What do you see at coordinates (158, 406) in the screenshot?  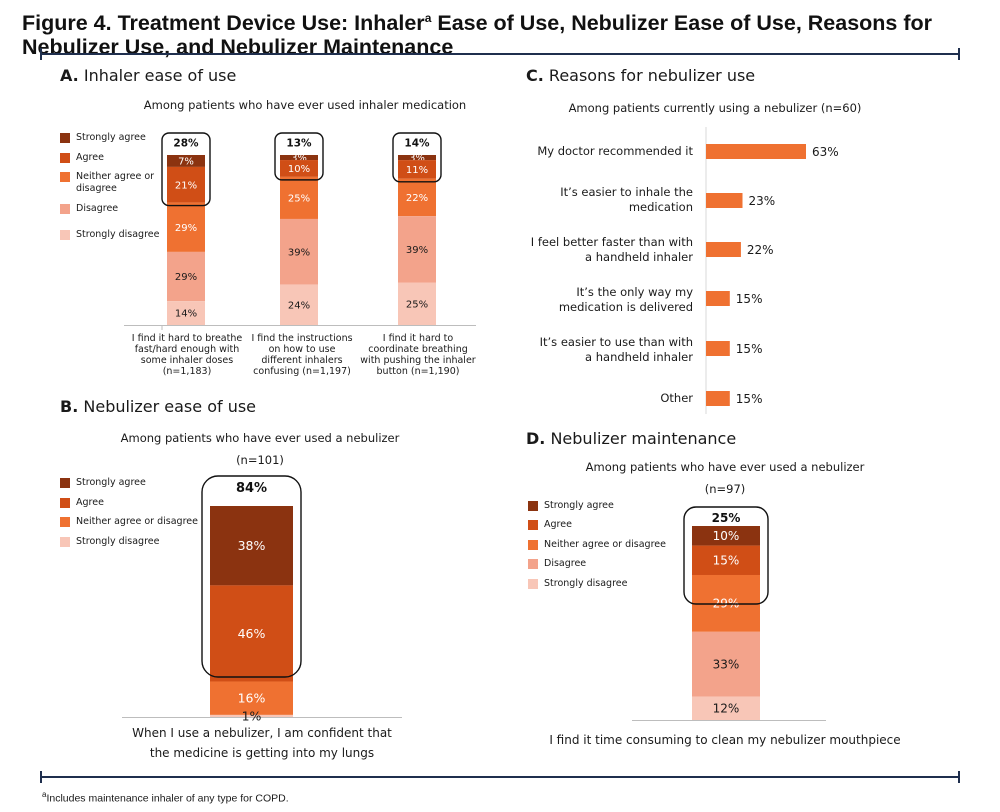 I see `panel-b-title: B. Nebulizer ease of use` at bounding box center [158, 406].